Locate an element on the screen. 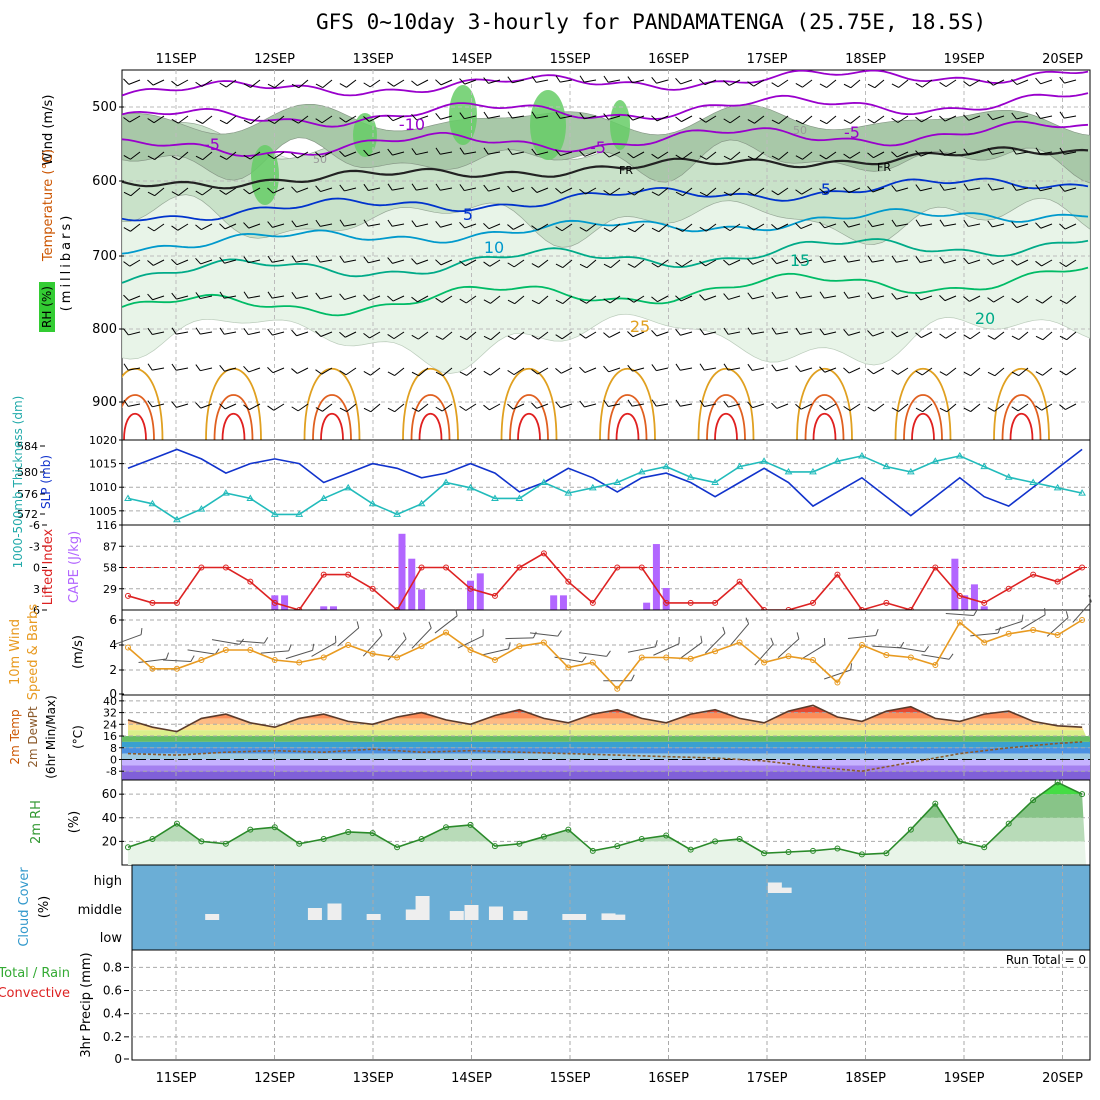  li-y-label: -3 is located at coordinates (34, 546).